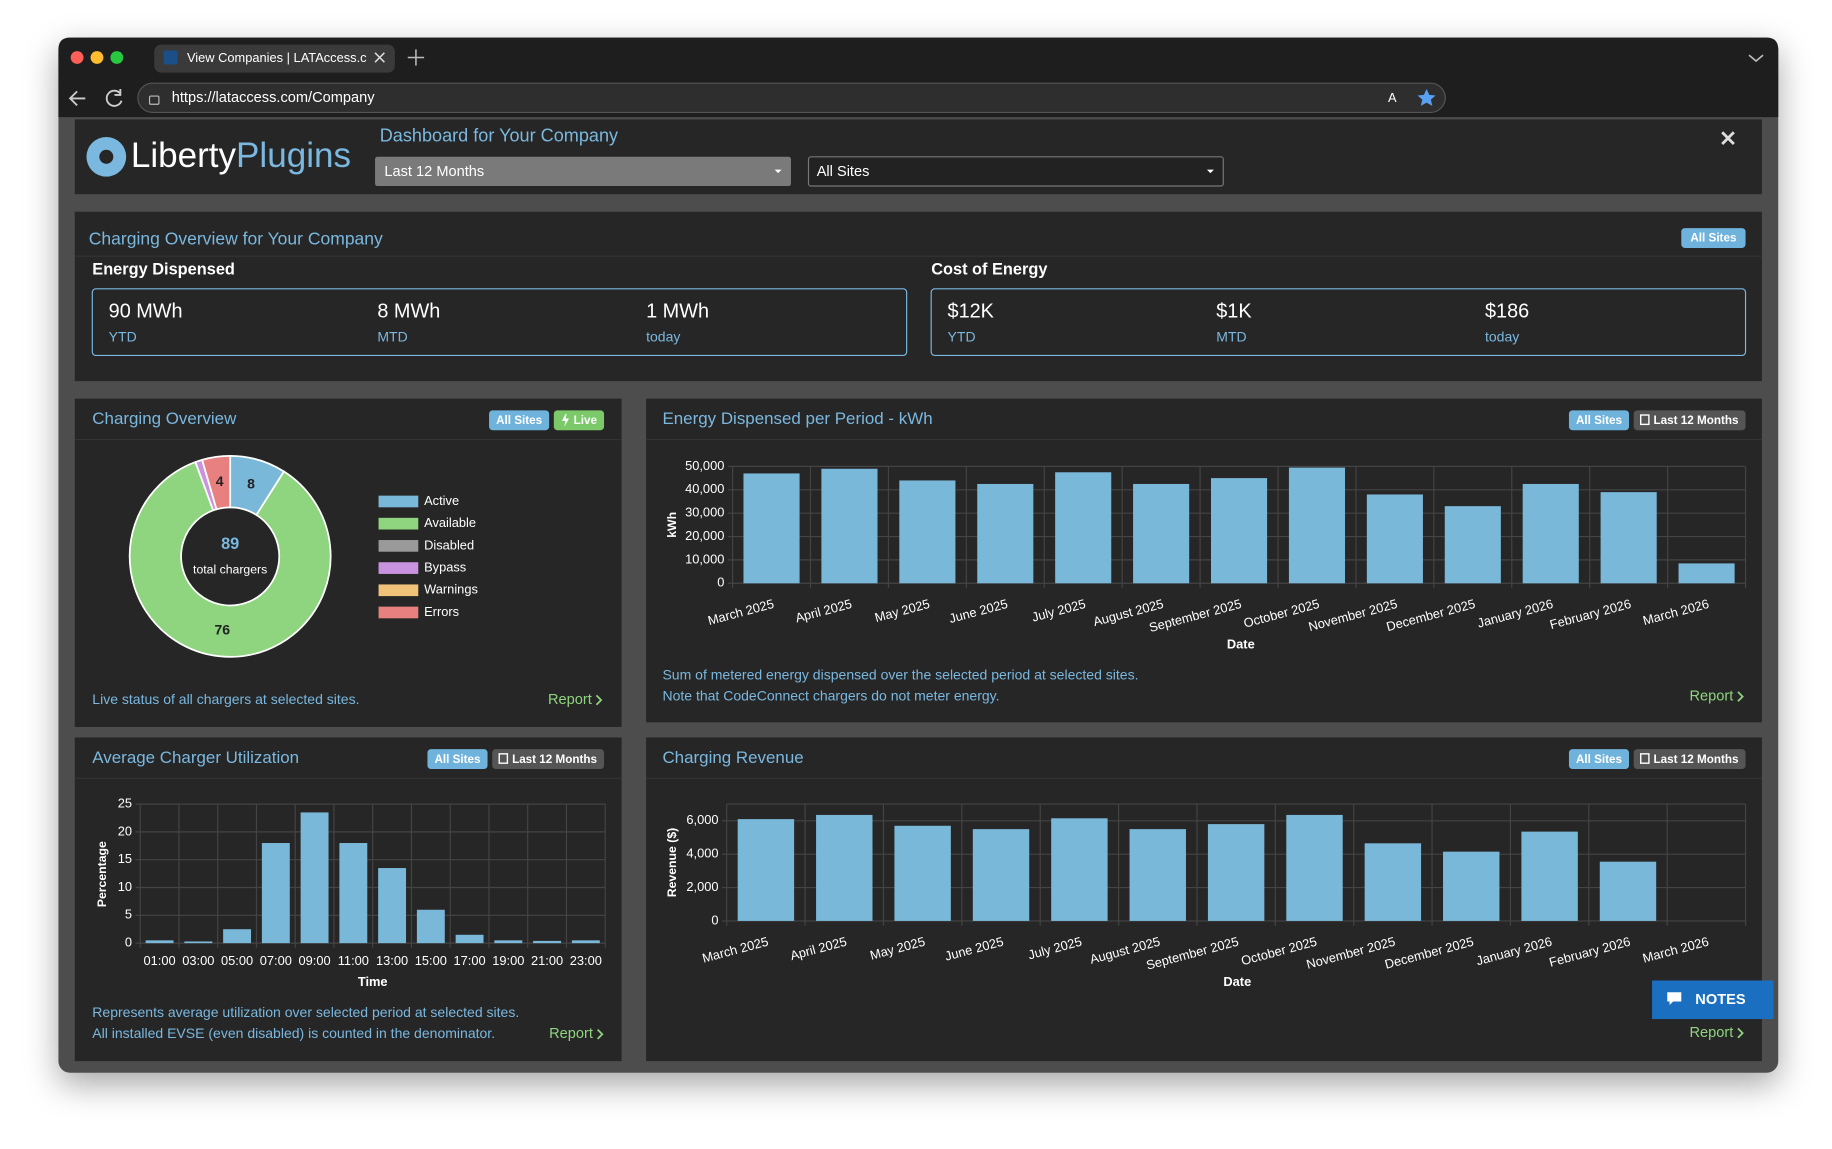 This screenshot has width=1832, height=1149. What do you see at coordinates (704, 465) in the screenshot?
I see `y-tick-label: 50,000` at bounding box center [704, 465].